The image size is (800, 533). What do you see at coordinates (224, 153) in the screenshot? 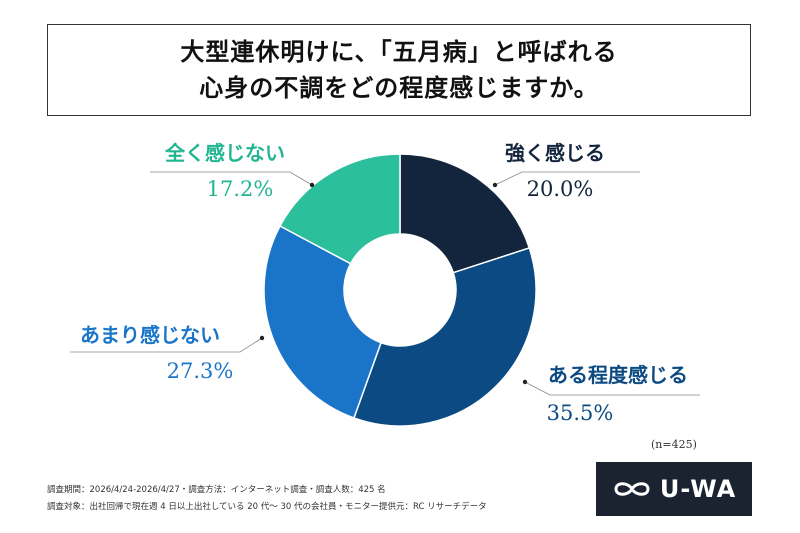
I see `slice-label-4: 全く感じない` at bounding box center [224, 153].